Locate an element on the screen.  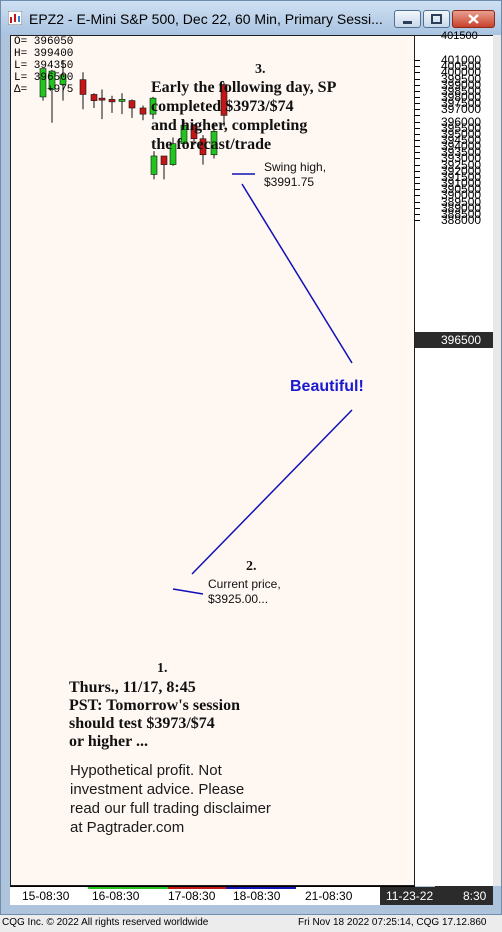
swing-high-line: $3991.75 is located at coordinates (289, 182).